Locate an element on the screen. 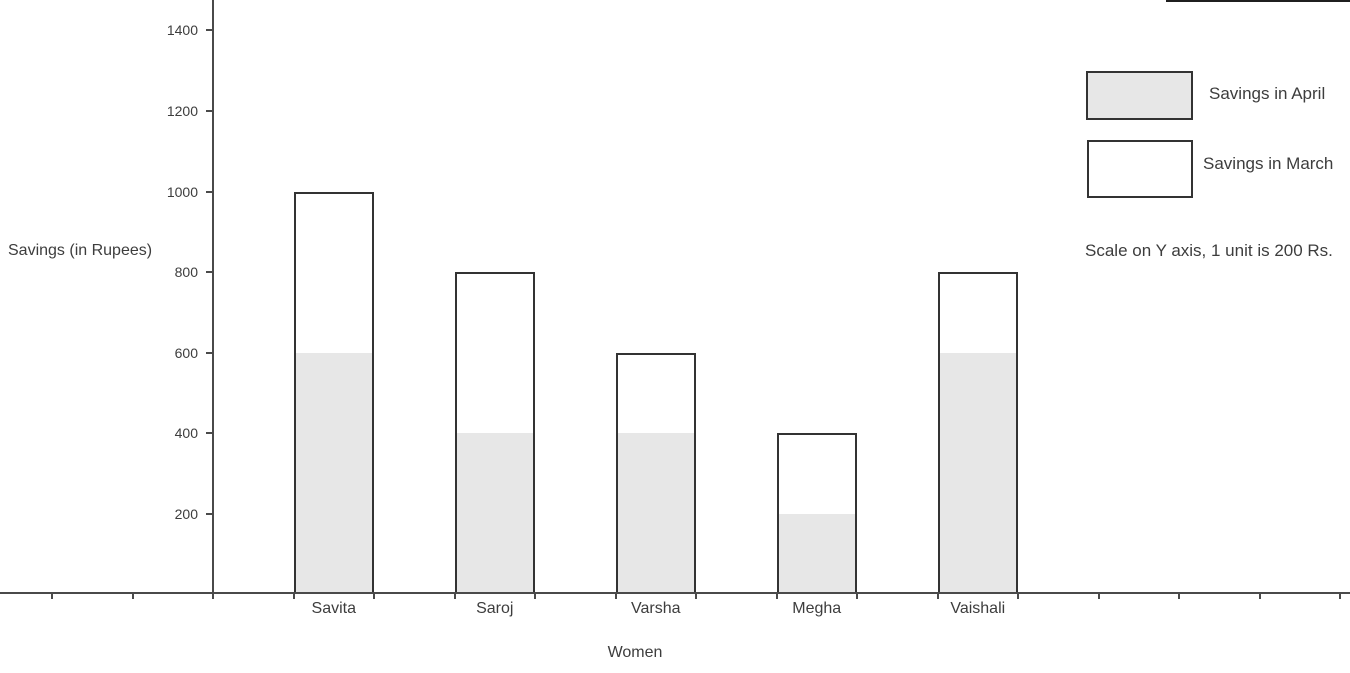  y-axis-line is located at coordinates (213, 299).